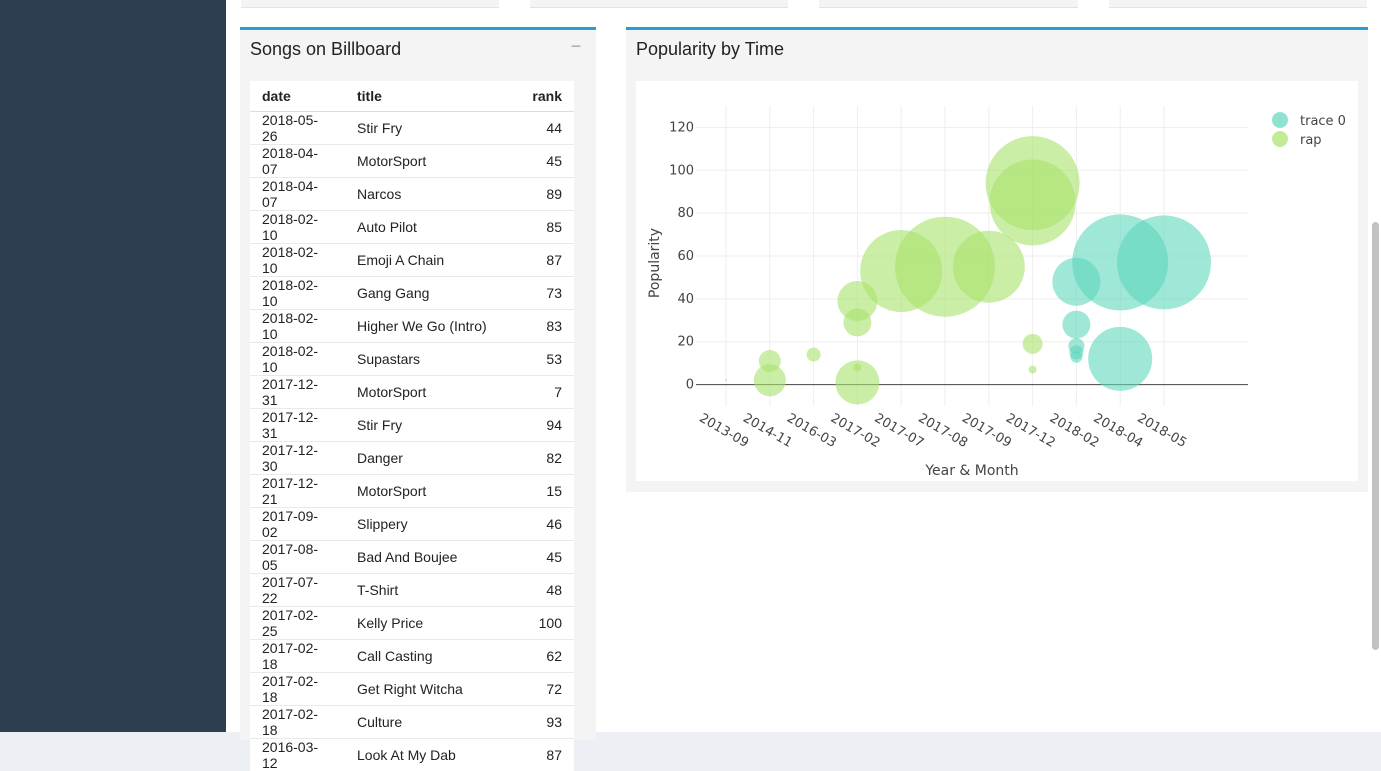 The width and height of the screenshot is (1381, 771). Describe the element at coordinates (1375, 436) in the screenshot. I see `page-scrollbar` at that location.